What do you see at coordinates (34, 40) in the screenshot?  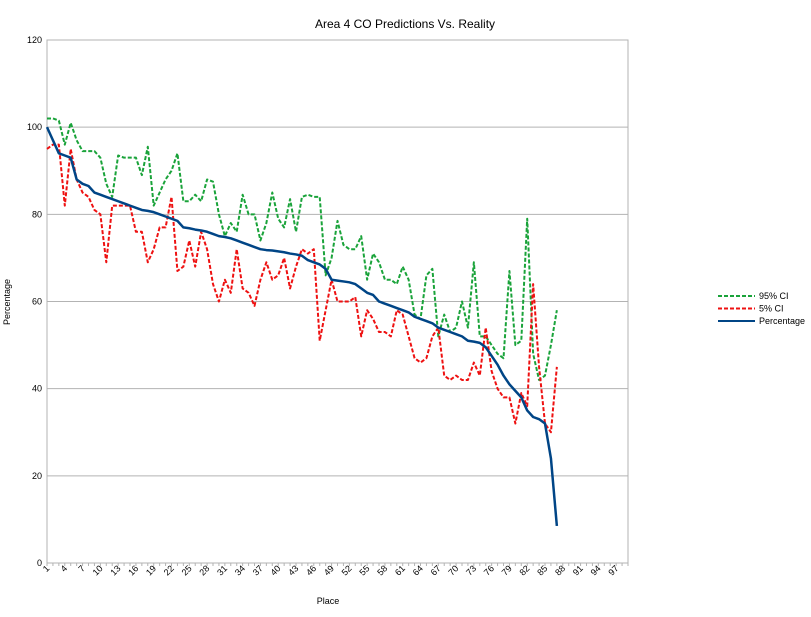 I see `y-tick-label: 120` at bounding box center [34, 40].